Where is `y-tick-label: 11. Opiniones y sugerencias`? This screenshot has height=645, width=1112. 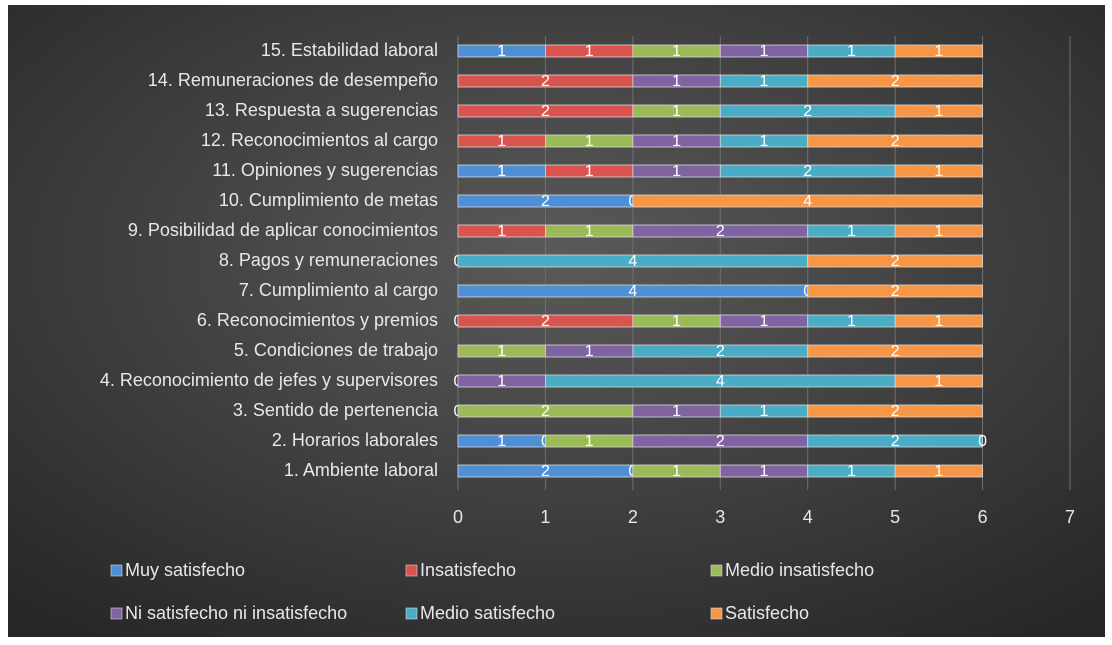 y-tick-label: 11. Opiniones y sugerencias is located at coordinates (325, 170).